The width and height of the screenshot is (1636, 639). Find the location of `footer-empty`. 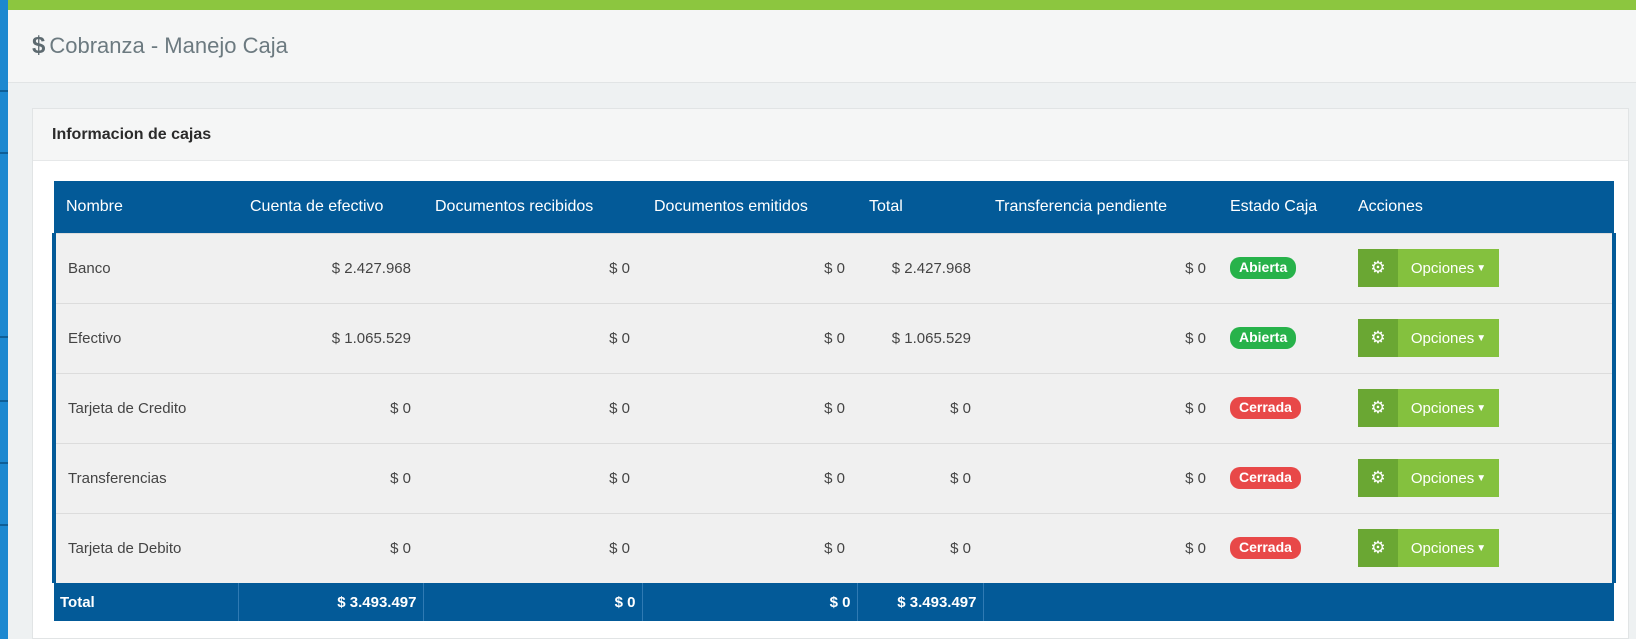

footer-empty is located at coordinates (1298, 602).